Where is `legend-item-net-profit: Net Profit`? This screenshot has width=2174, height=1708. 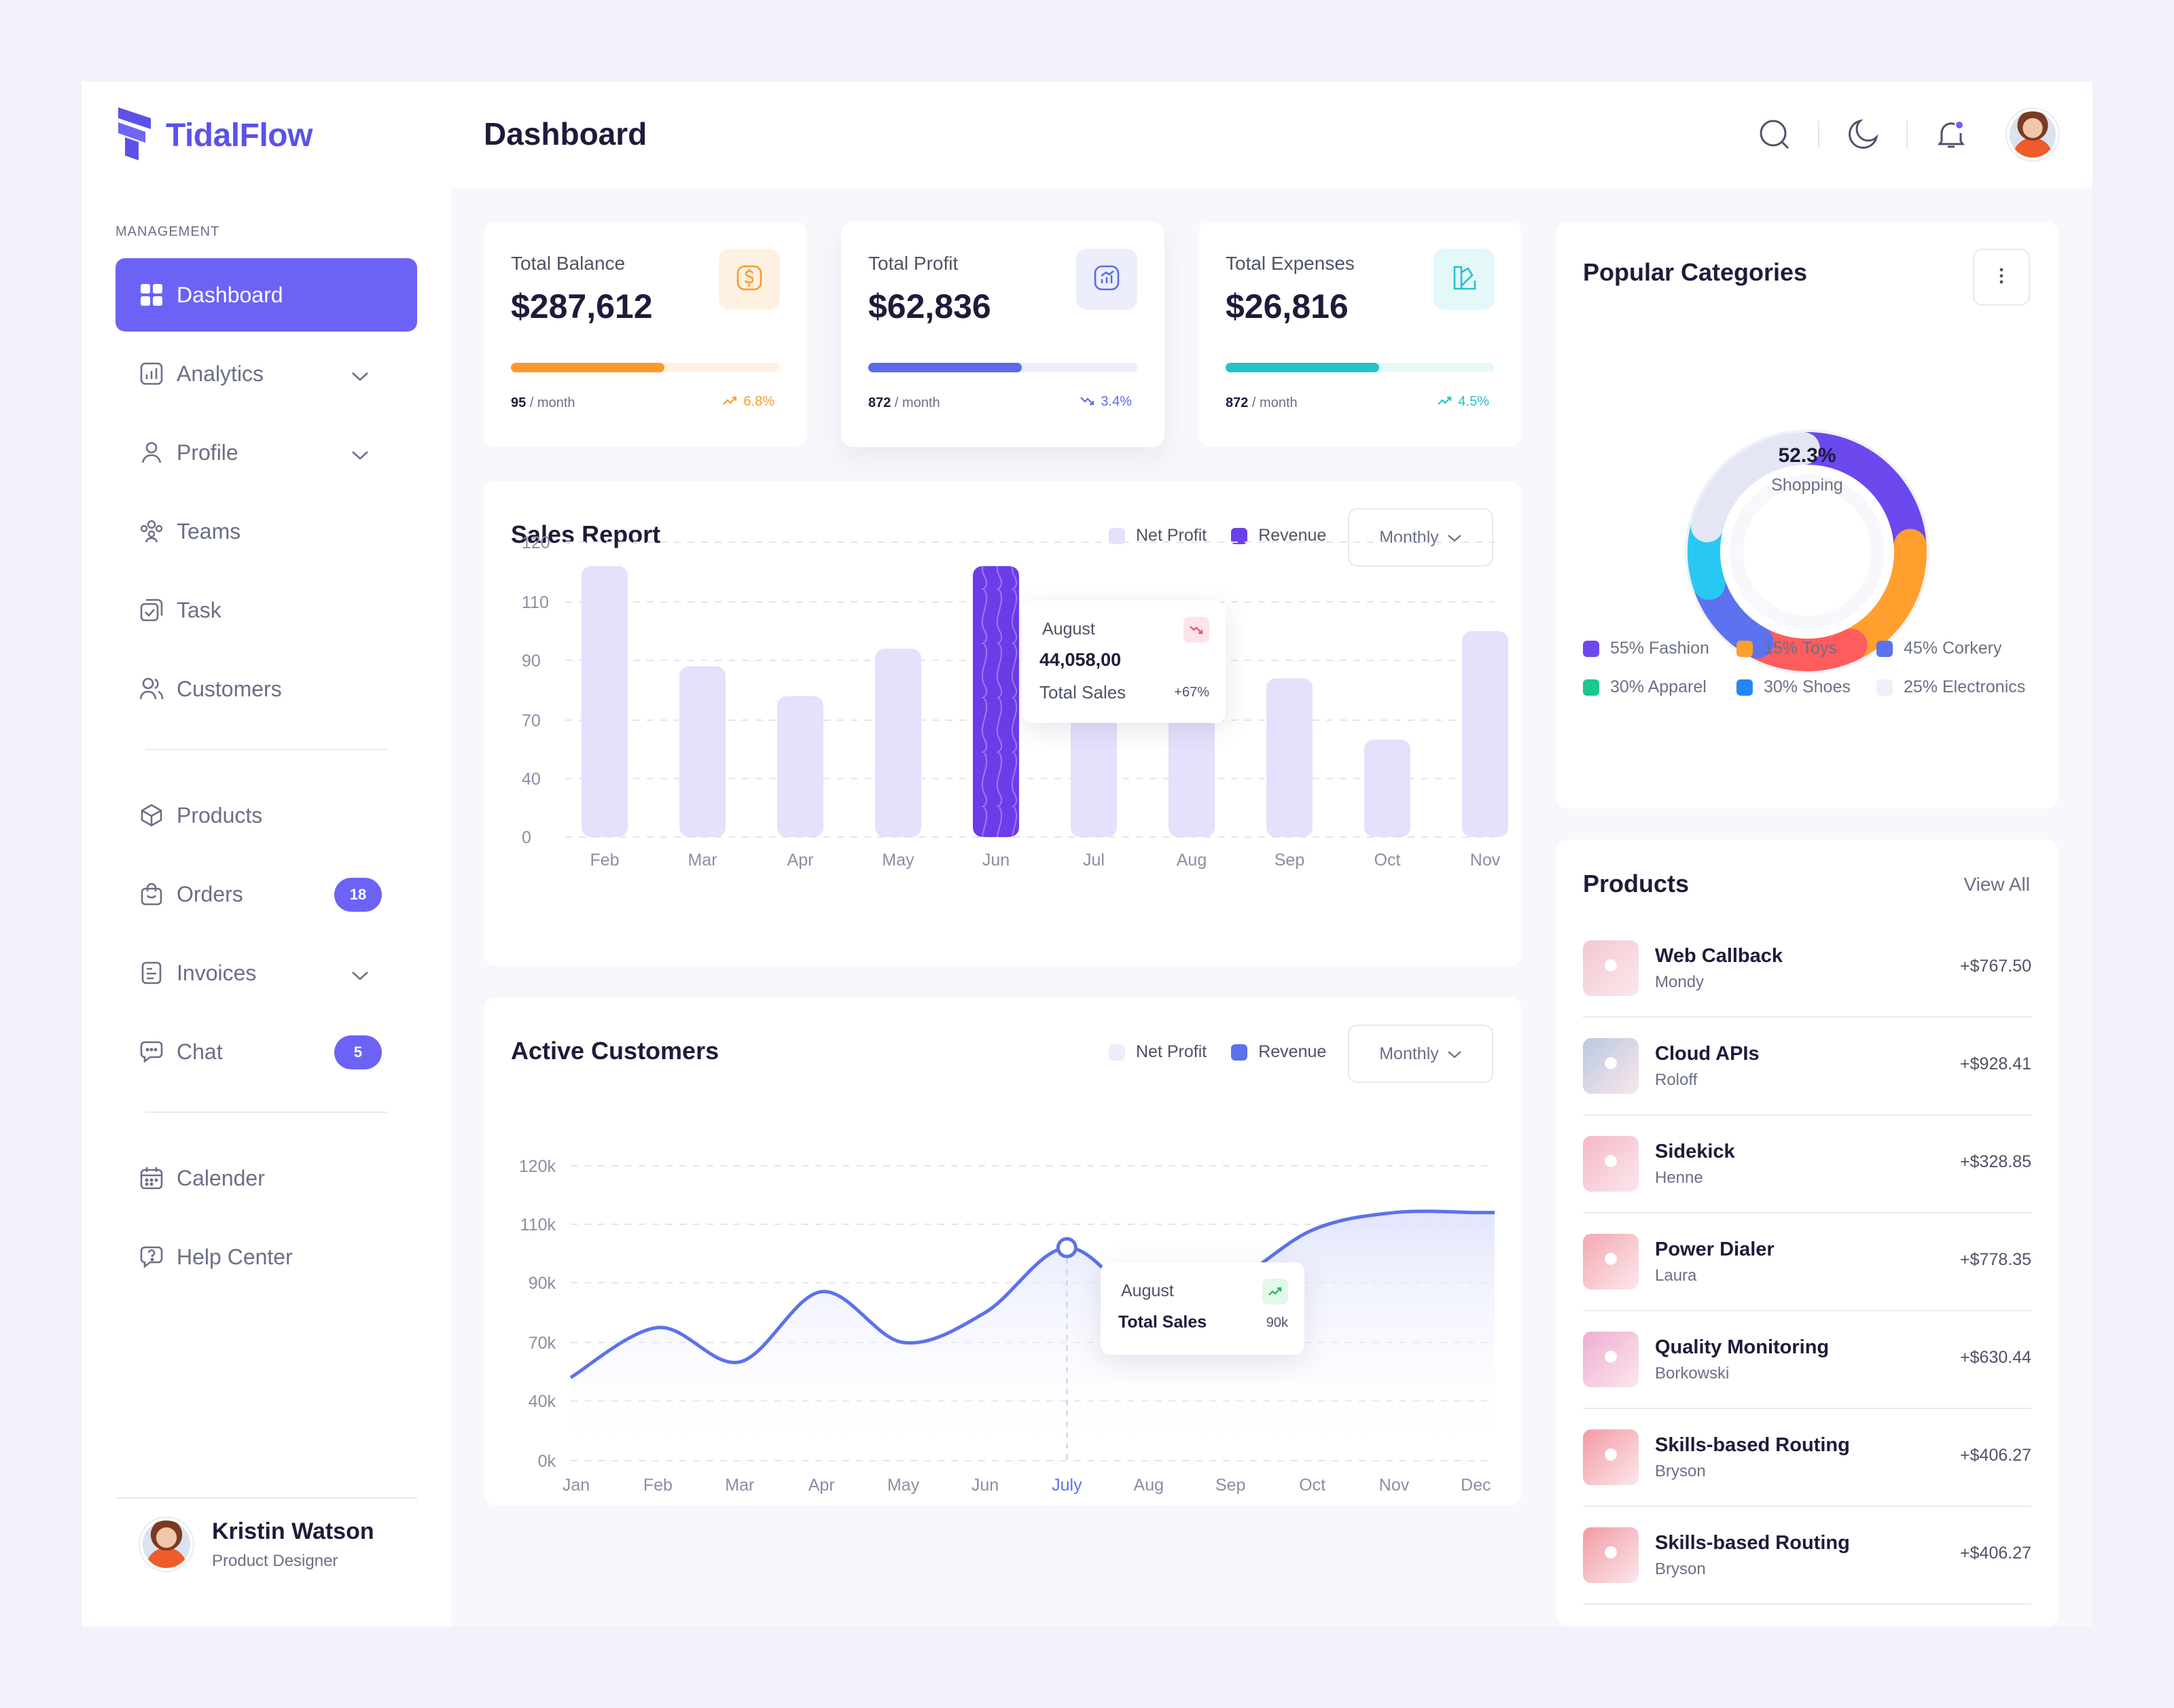 legend-item-net-profit: Net Profit is located at coordinates (1158, 1052).